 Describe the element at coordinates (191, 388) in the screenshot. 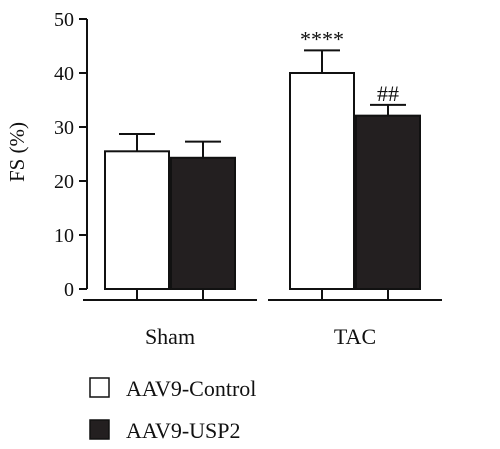

I see `legend-label: AAV9-Control` at that location.